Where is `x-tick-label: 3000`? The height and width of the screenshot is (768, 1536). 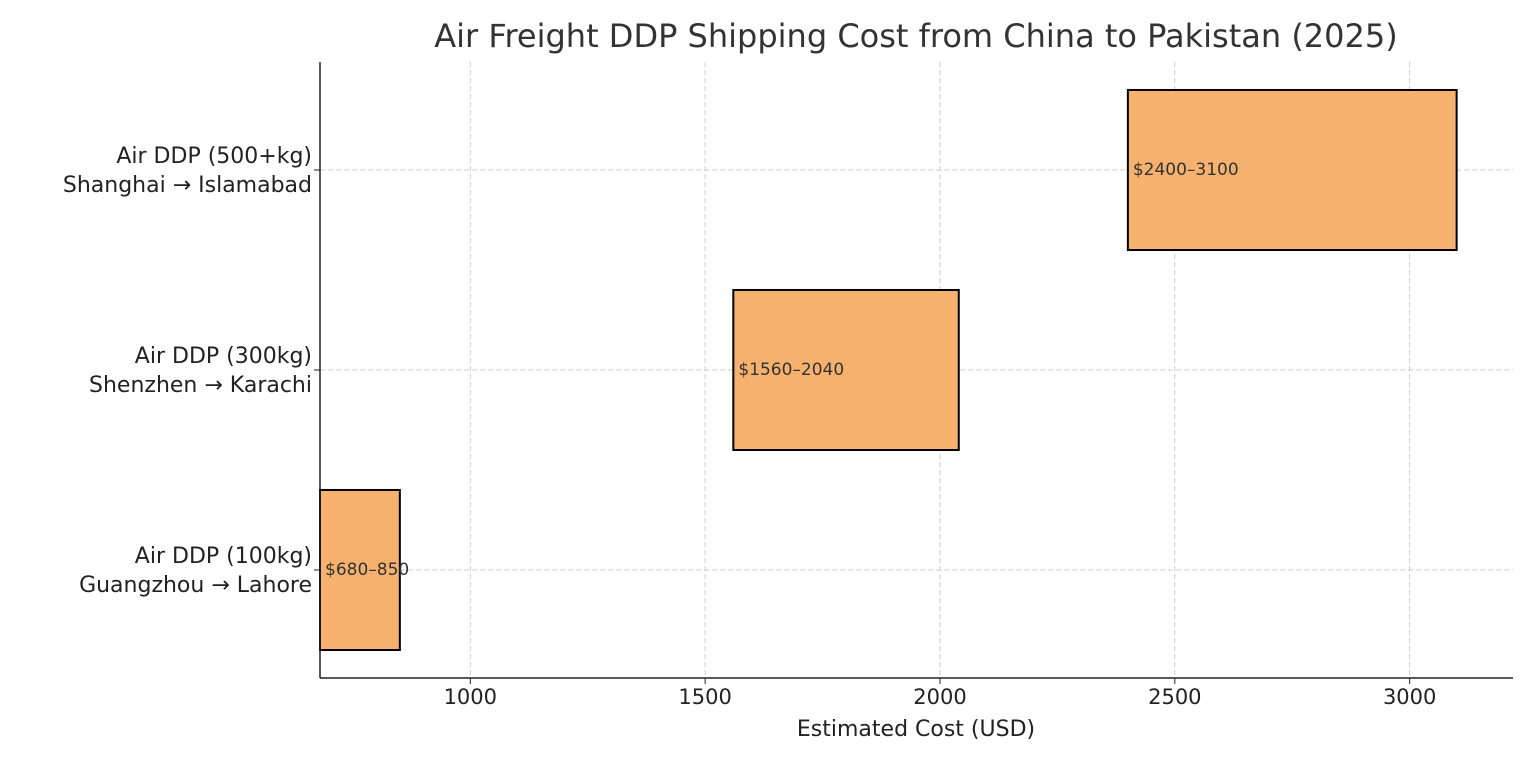
x-tick-label: 3000 is located at coordinates (1409, 697).